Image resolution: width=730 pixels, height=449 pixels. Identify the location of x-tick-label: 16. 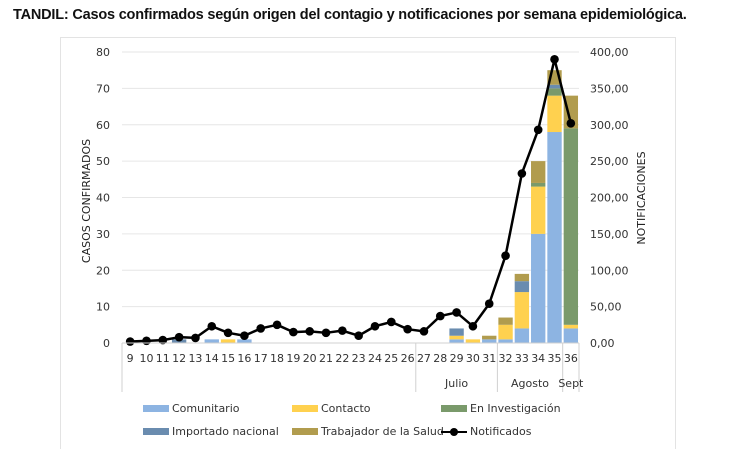
(244, 358).